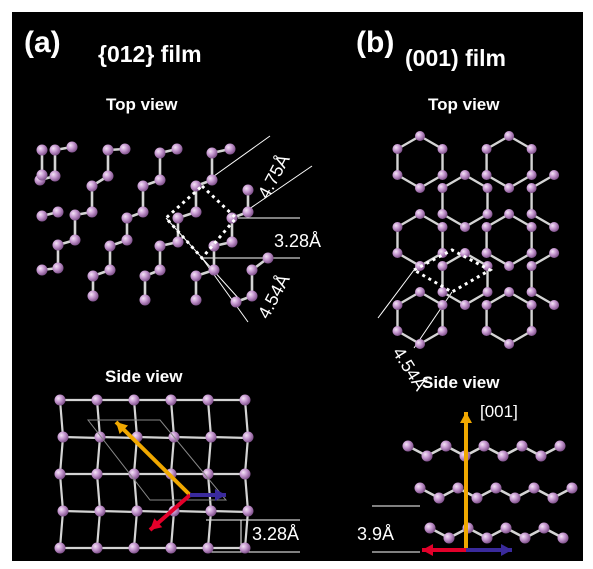  I want to click on dim-label-3-28-side: 3.28Å, so click(275, 534).